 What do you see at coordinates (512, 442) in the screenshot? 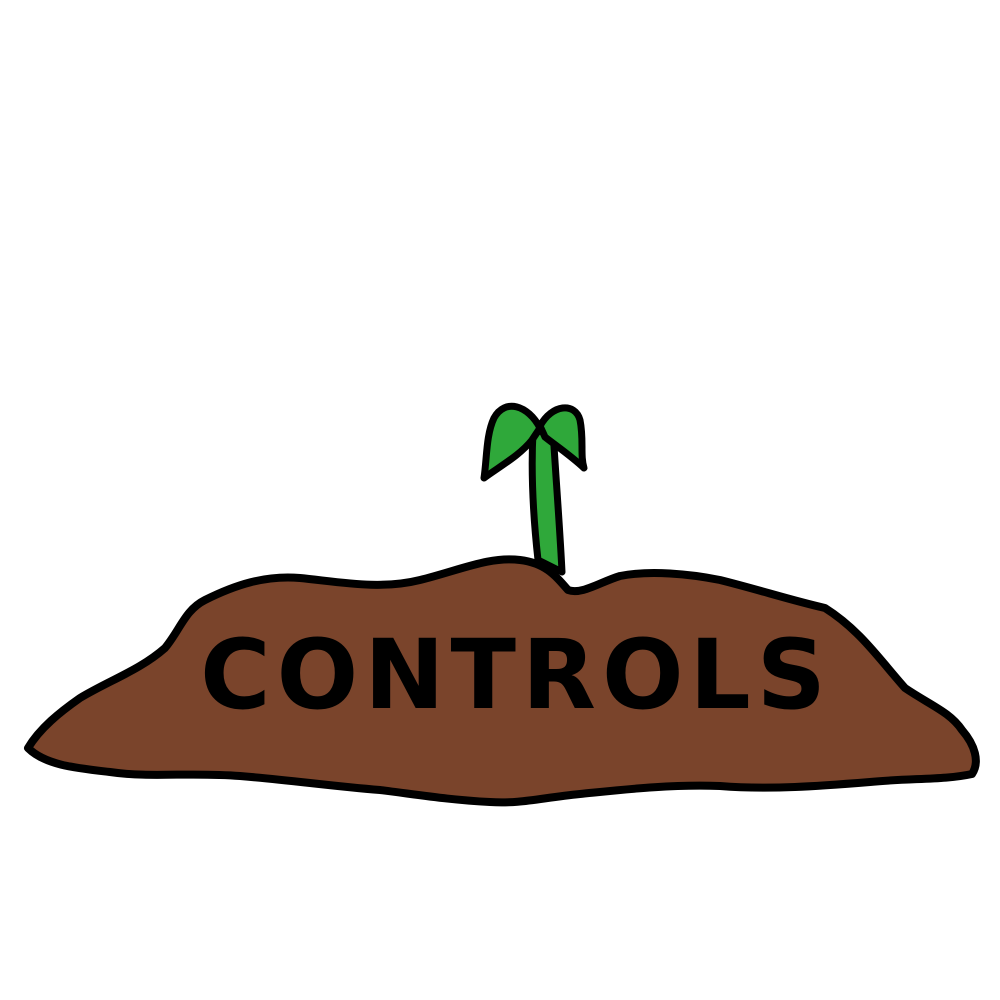
I see `sprout-left-leaf` at bounding box center [512, 442].